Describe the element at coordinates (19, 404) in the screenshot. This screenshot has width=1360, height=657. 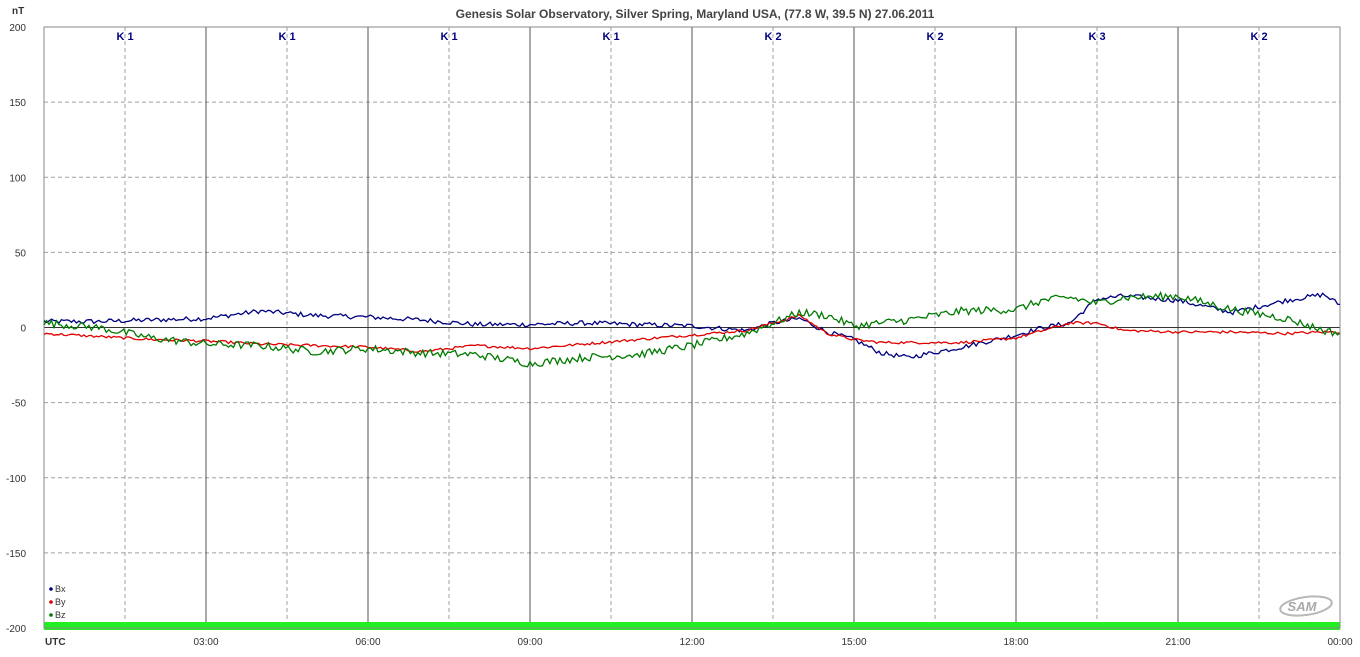
I see `y-tick-label: -50` at that location.